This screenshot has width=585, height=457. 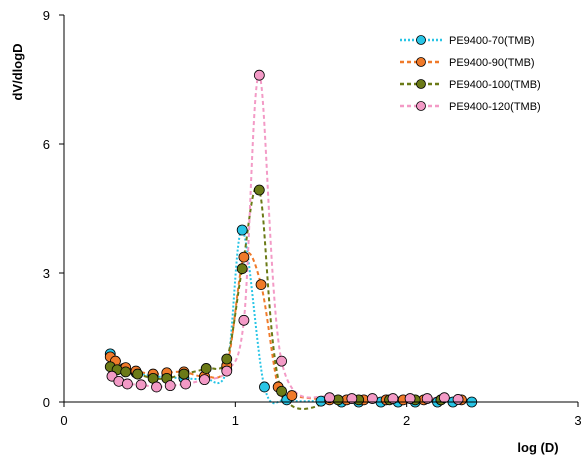 What do you see at coordinates (421, 84) in the screenshot?
I see `legend-marker-pe9400-100-tmb-` at bounding box center [421, 84].